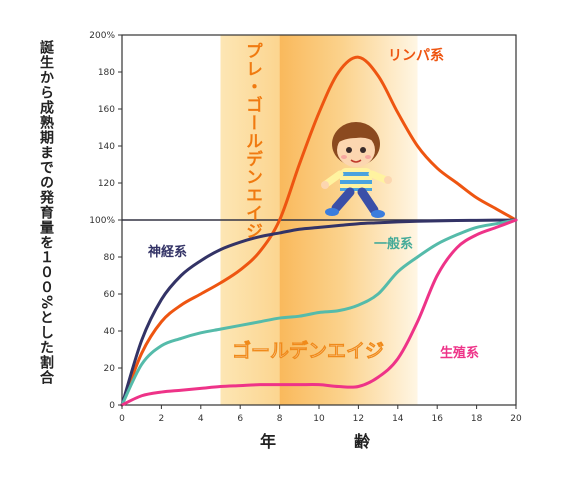  Describe the element at coordinates (393, 244) in the screenshot. I see `label-general: 一般系` at that location.